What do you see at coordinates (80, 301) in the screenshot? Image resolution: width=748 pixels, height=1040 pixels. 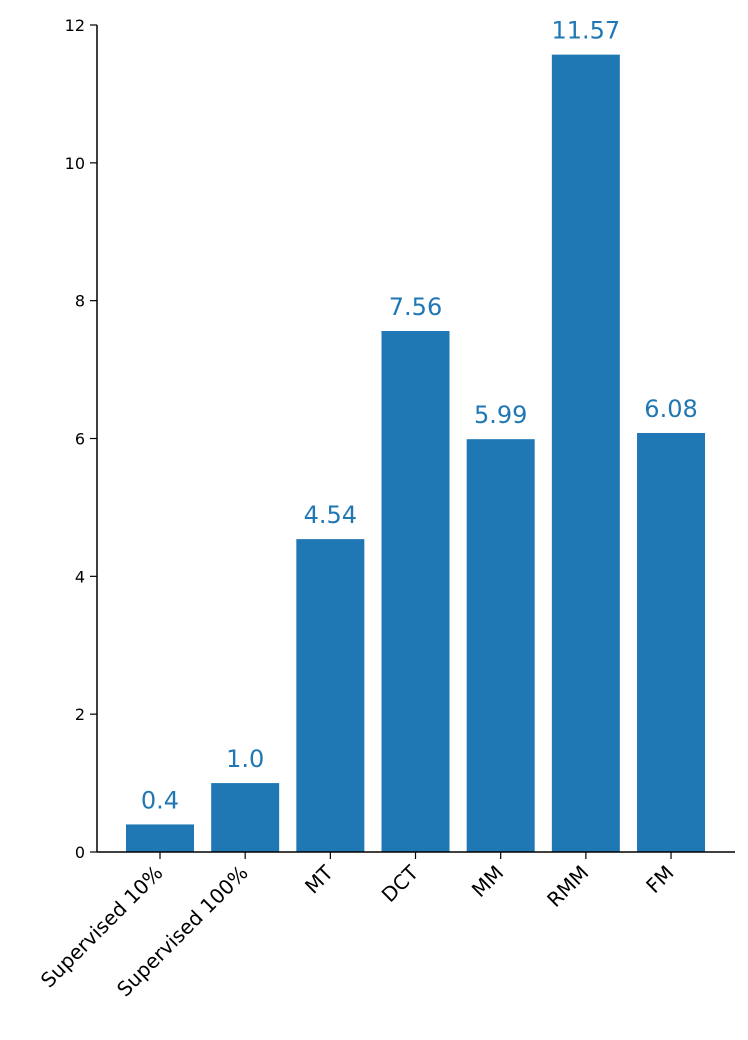 I see `y-tick-label-4: 8` at bounding box center [80, 301].